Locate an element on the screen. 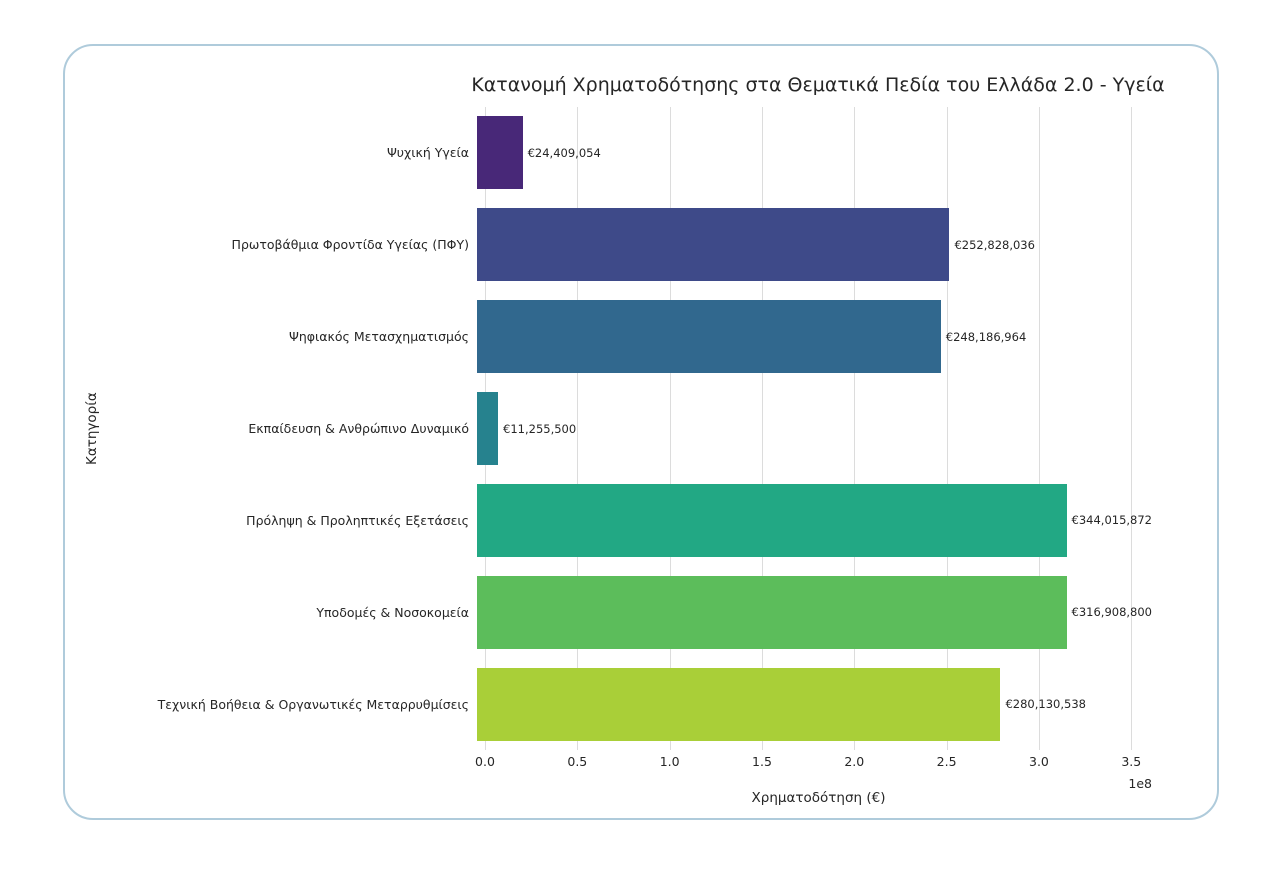 The width and height of the screenshot is (1284, 876). x-tick-label: 0.0 is located at coordinates (485, 761).